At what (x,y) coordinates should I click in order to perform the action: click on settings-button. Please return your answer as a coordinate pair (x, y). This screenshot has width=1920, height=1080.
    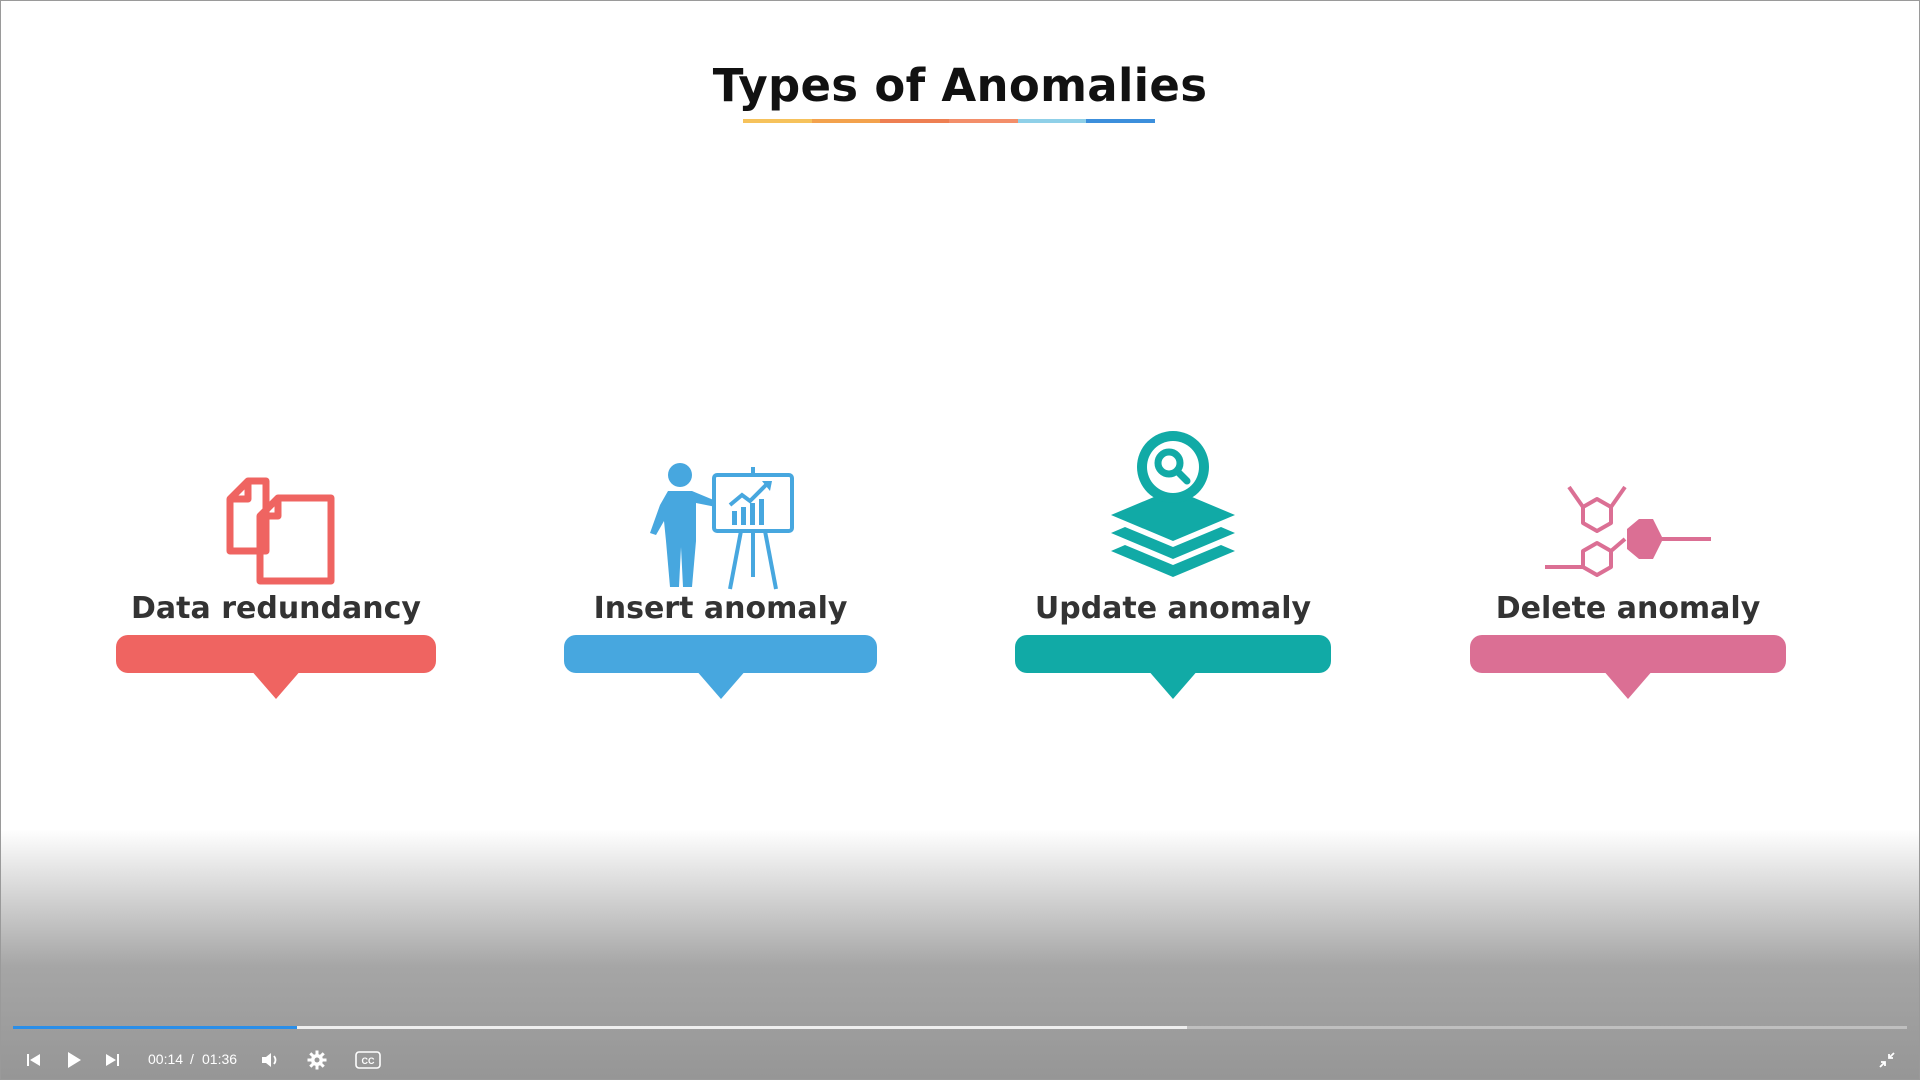
    Looking at the image, I should click on (317, 1060).